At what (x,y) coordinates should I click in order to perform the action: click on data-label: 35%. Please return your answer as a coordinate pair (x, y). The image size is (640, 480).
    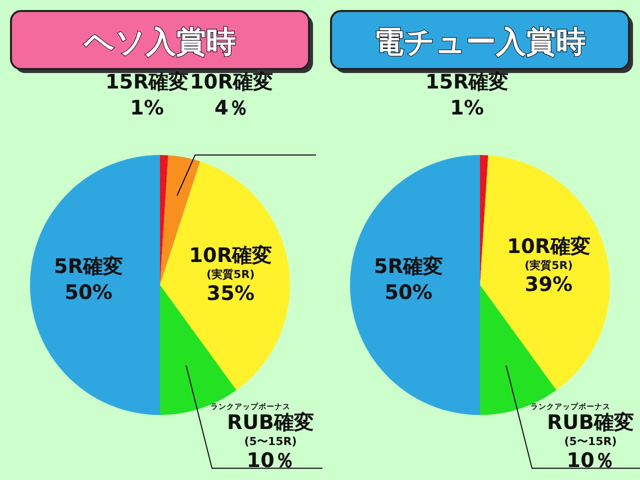
    Looking at the image, I should click on (230, 292).